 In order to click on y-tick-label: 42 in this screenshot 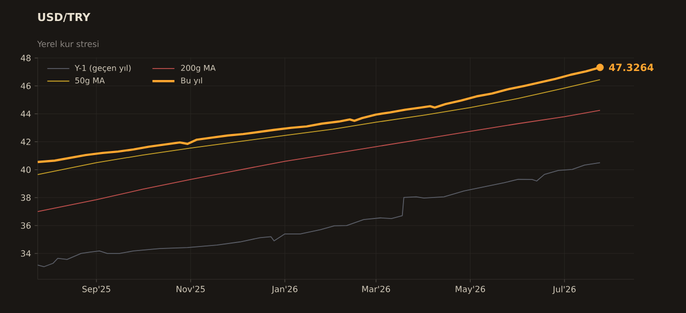, I will do `click(25, 141)`.